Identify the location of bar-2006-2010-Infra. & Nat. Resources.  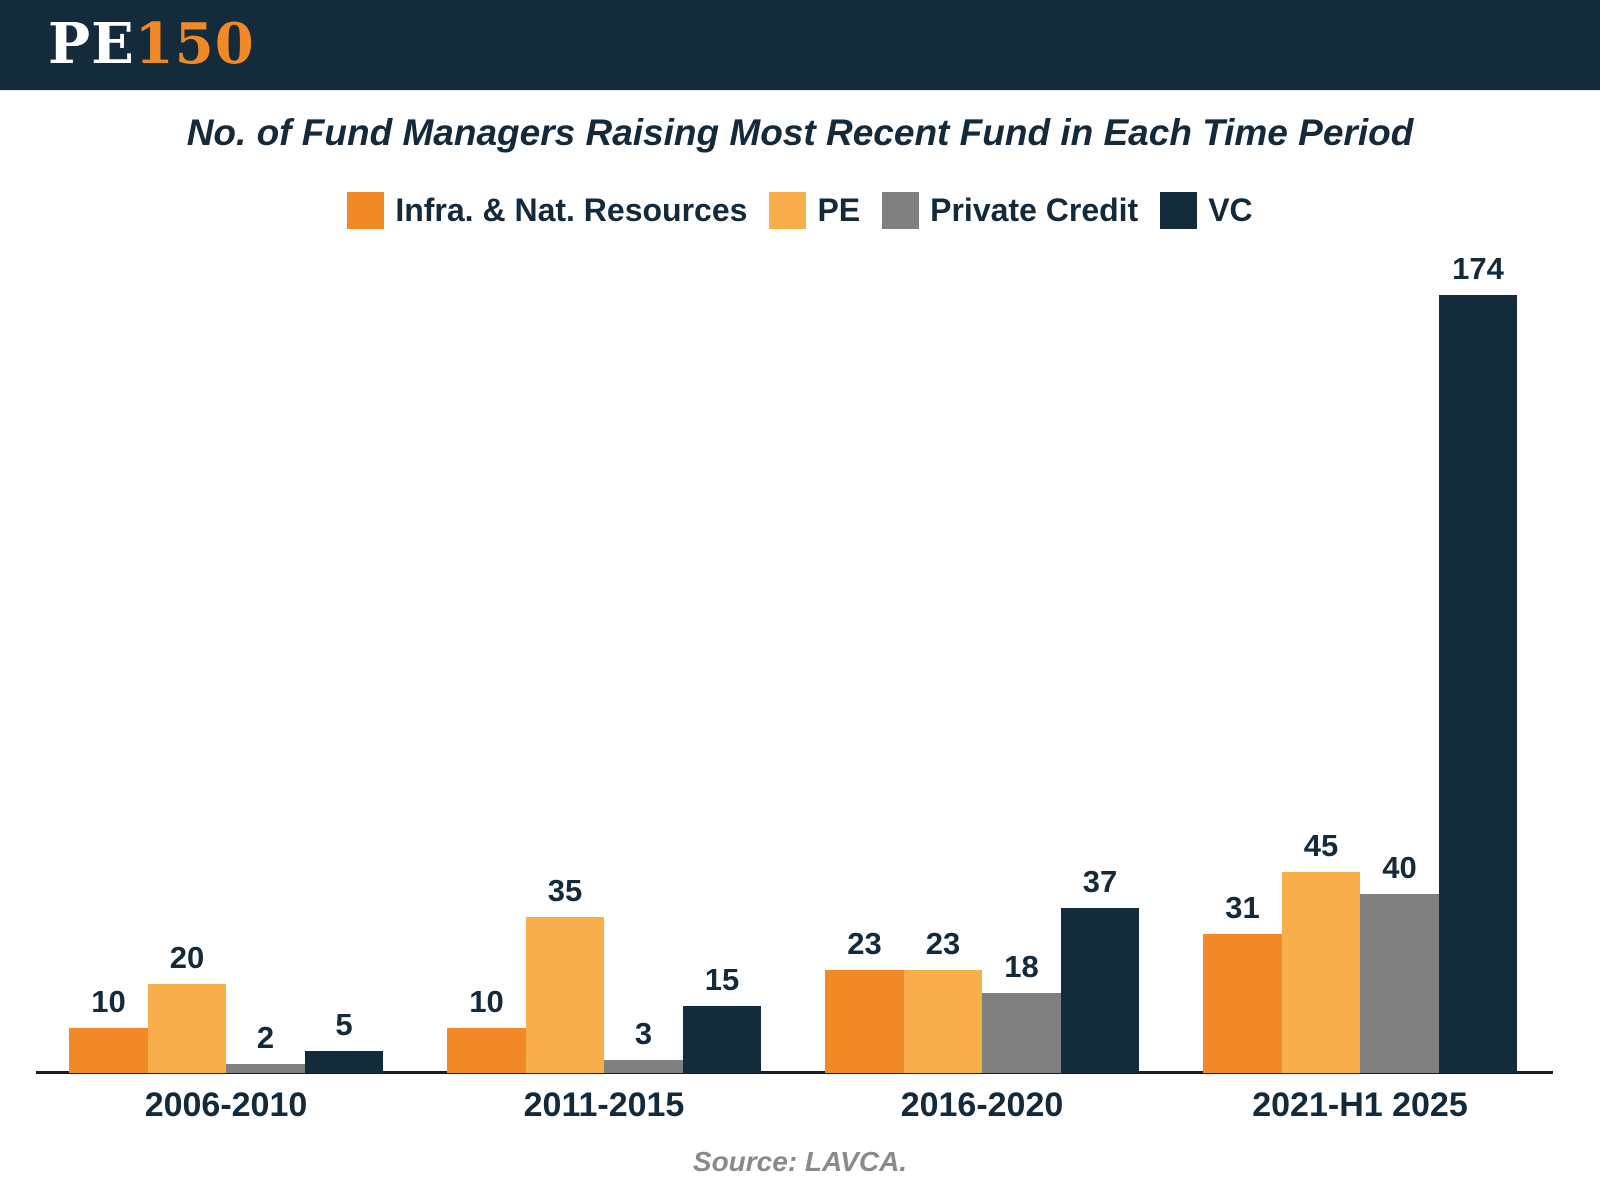
(108, 1050).